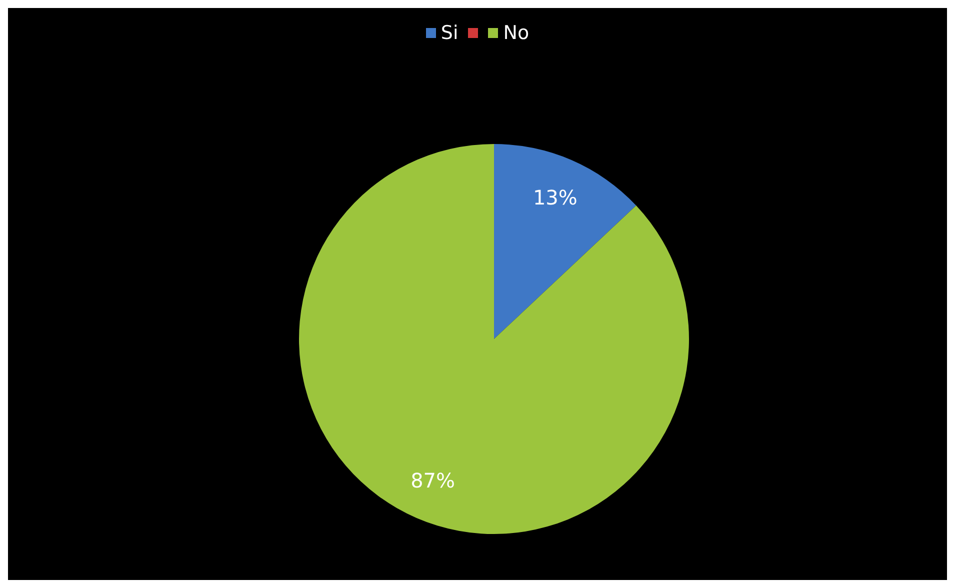 Image resolution: width=955 pixels, height=582 pixels. I want to click on data-label: 87%, so click(433, 480).